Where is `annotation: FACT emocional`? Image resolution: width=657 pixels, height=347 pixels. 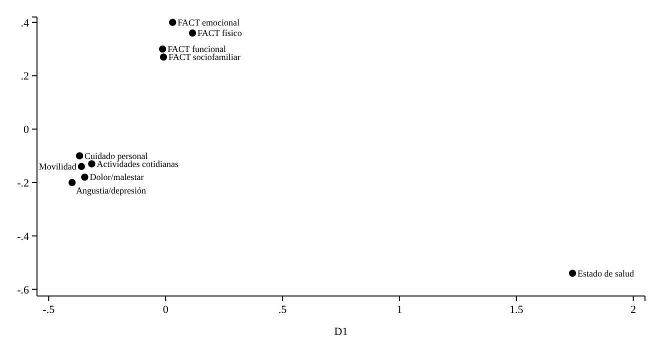
annotation: FACT emocional is located at coordinates (209, 22).